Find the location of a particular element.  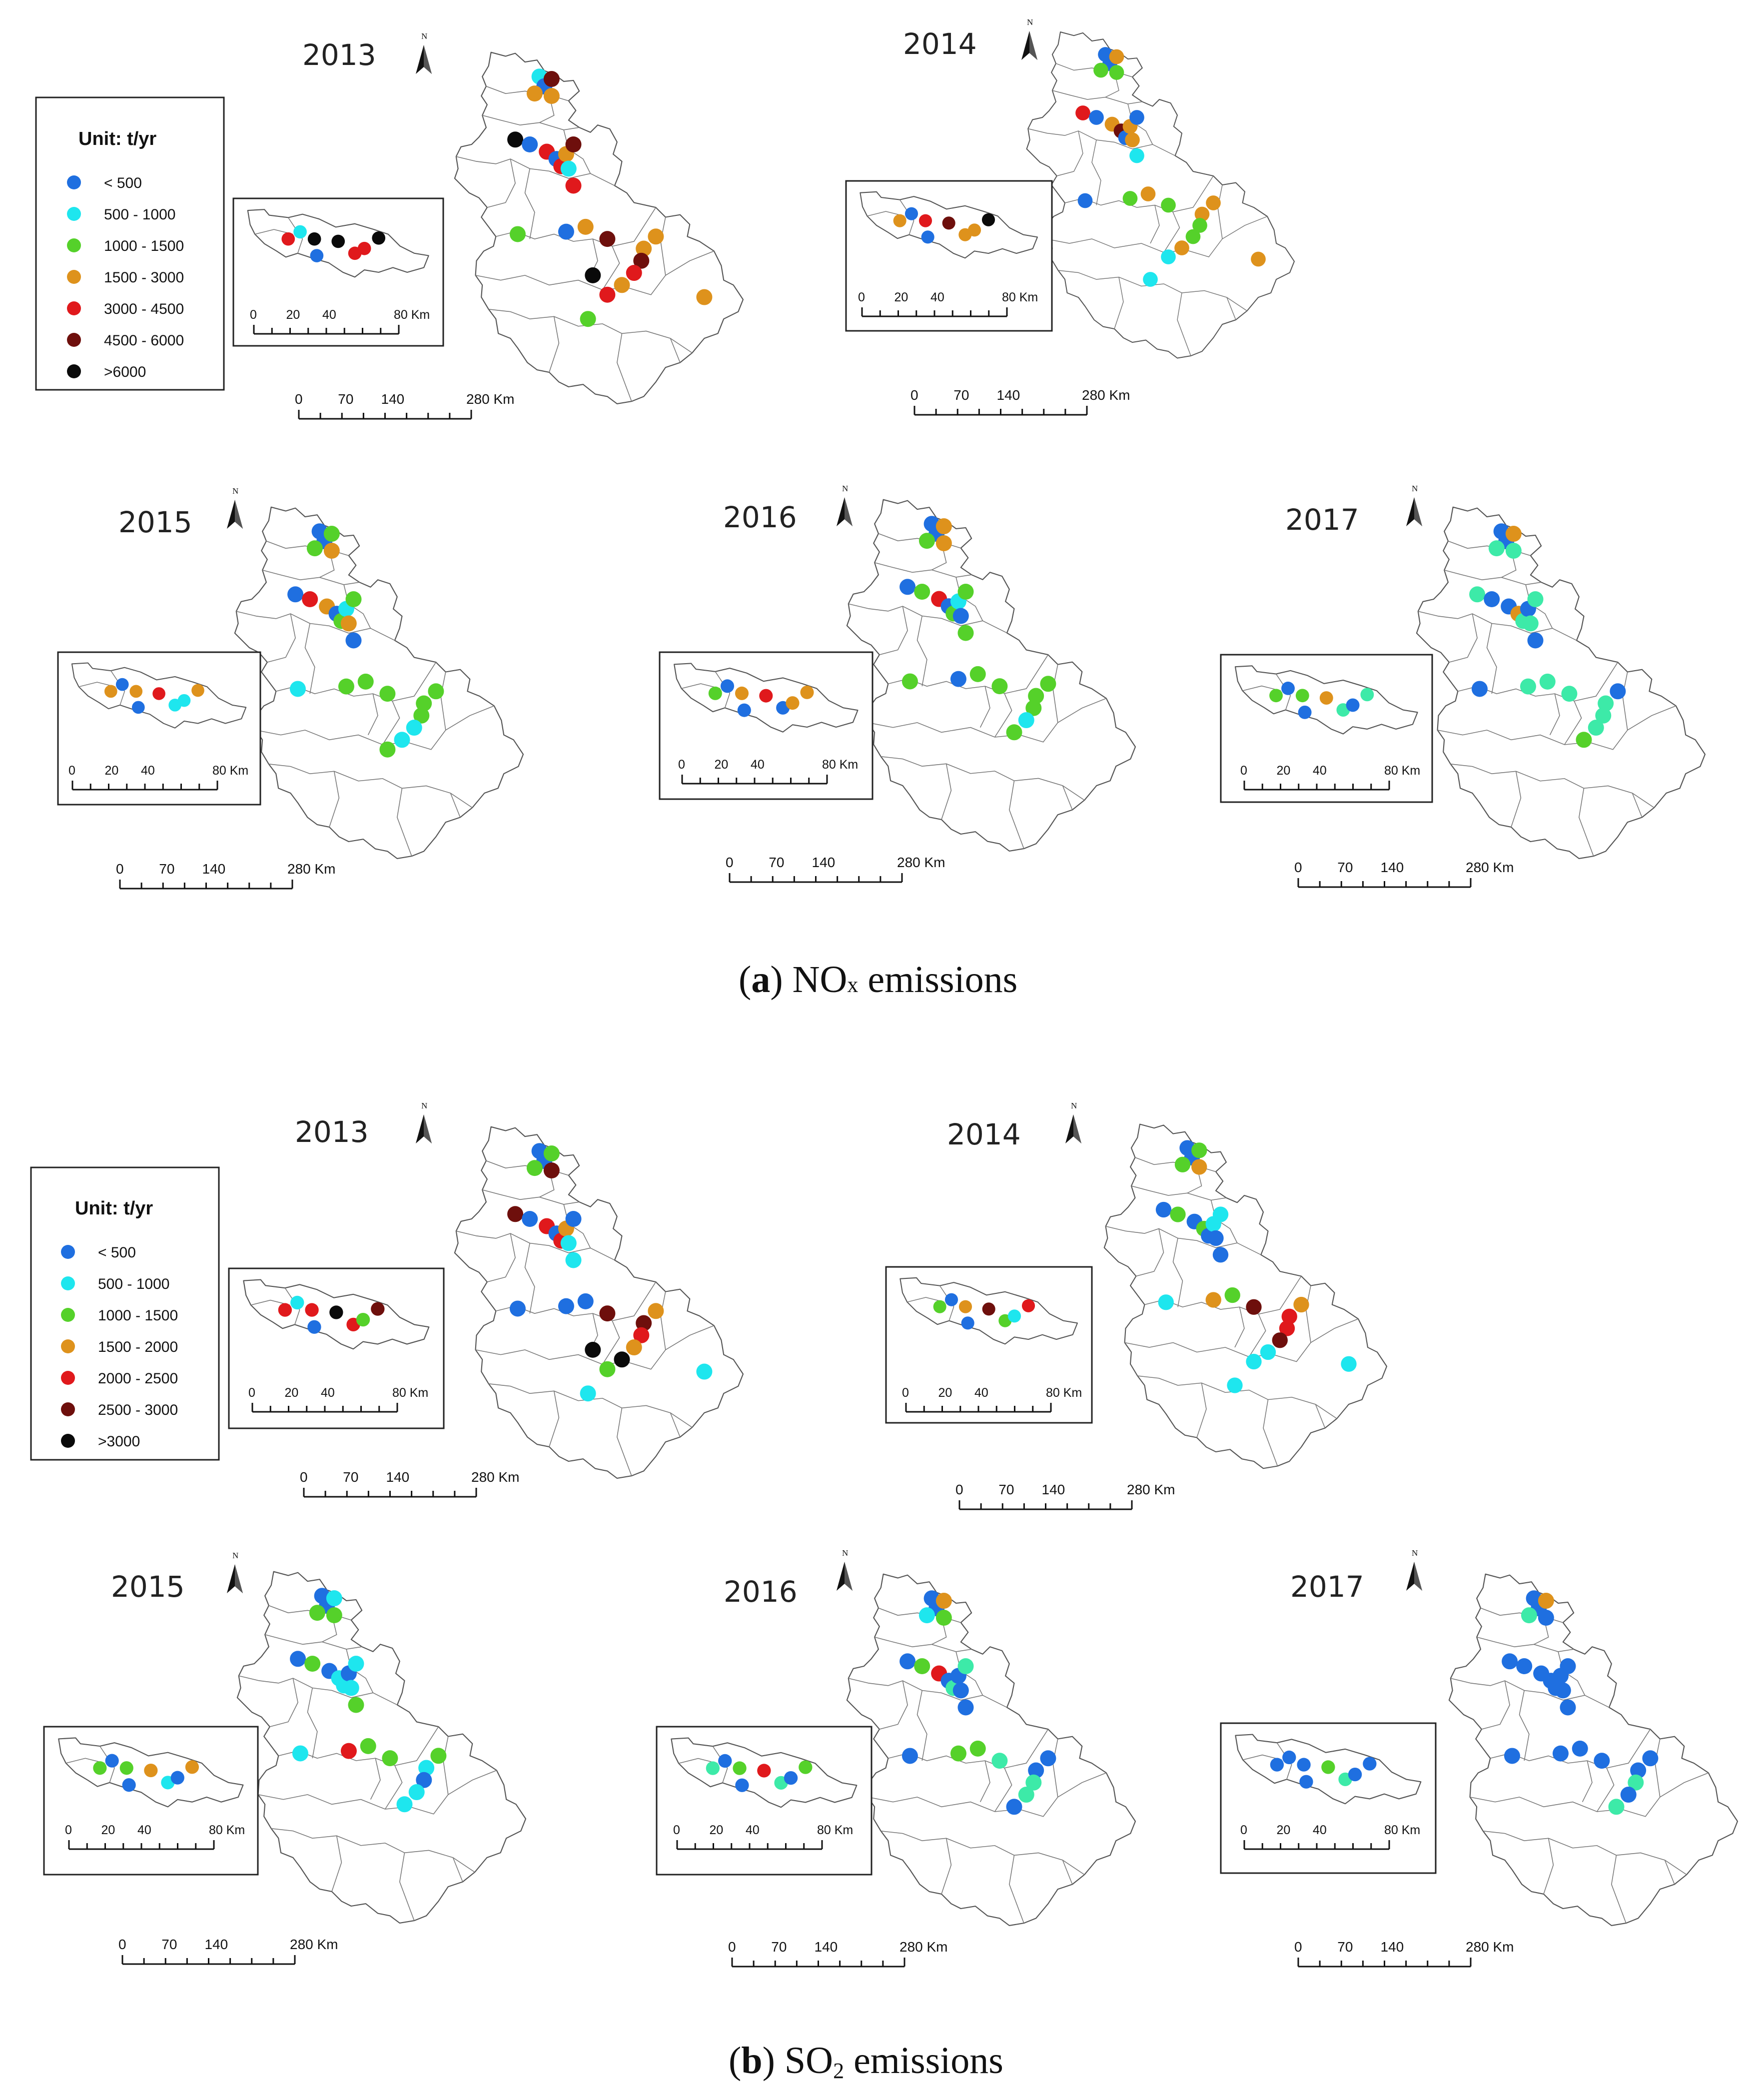

caption-b: (b) SO2 emissions is located at coordinates (866, 2061).